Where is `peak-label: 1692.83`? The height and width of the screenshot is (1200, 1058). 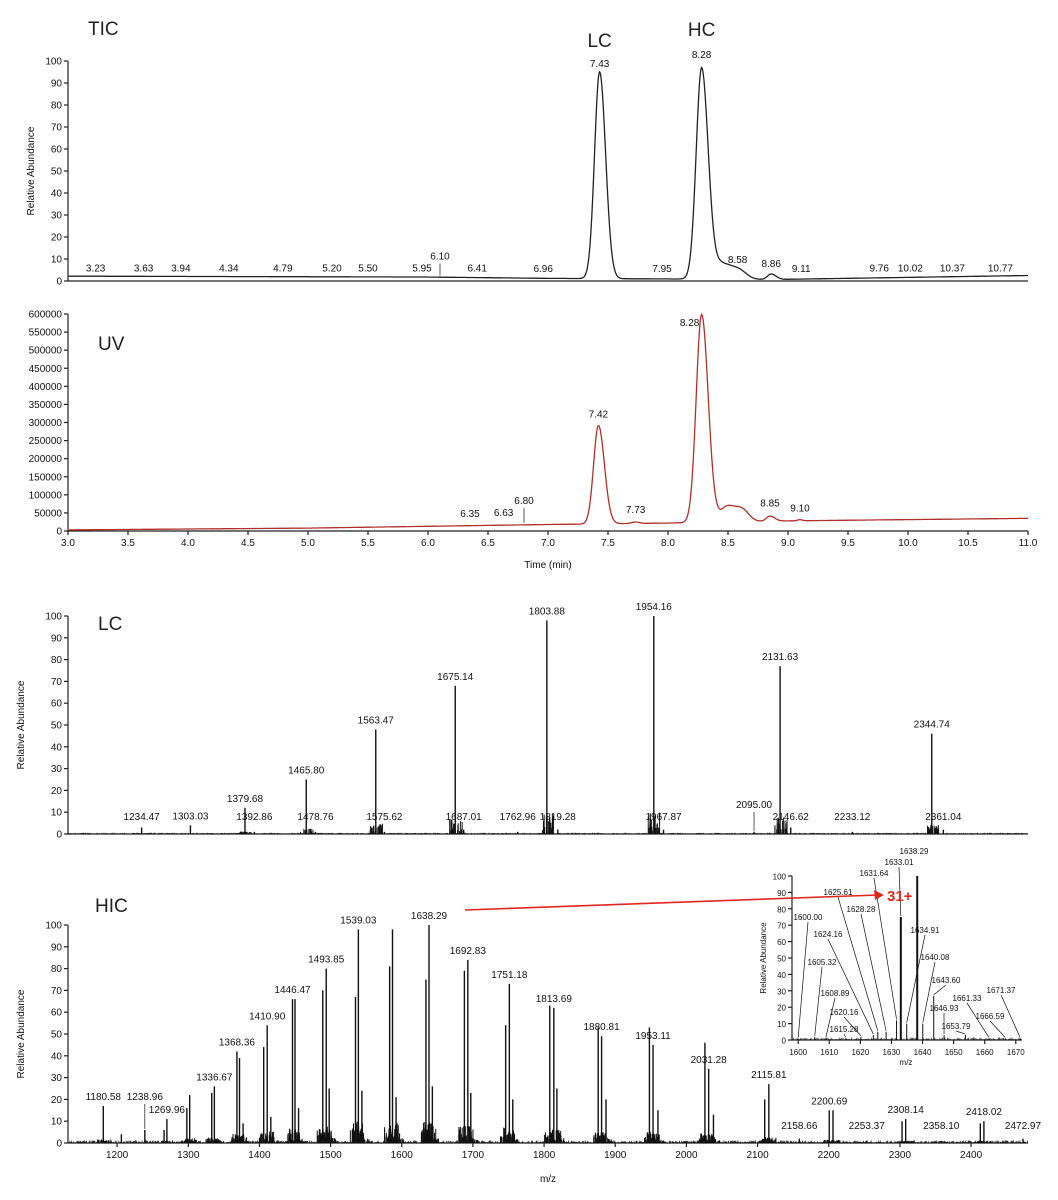 peak-label: 1692.83 is located at coordinates (468, 951).